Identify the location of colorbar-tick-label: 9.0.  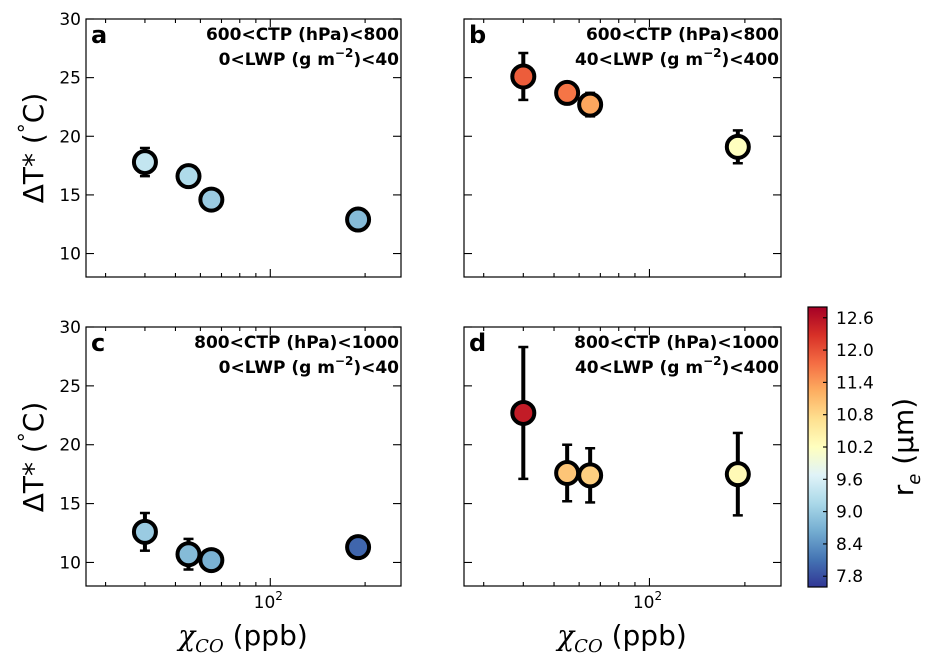
(849, 513).